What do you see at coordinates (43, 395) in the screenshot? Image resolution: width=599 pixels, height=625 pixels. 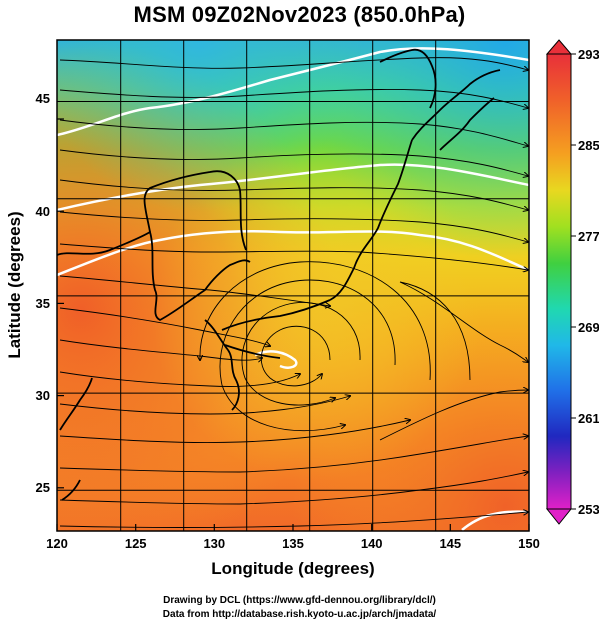 I see `y-tick-label: 30` at bounding box center [43, 395].